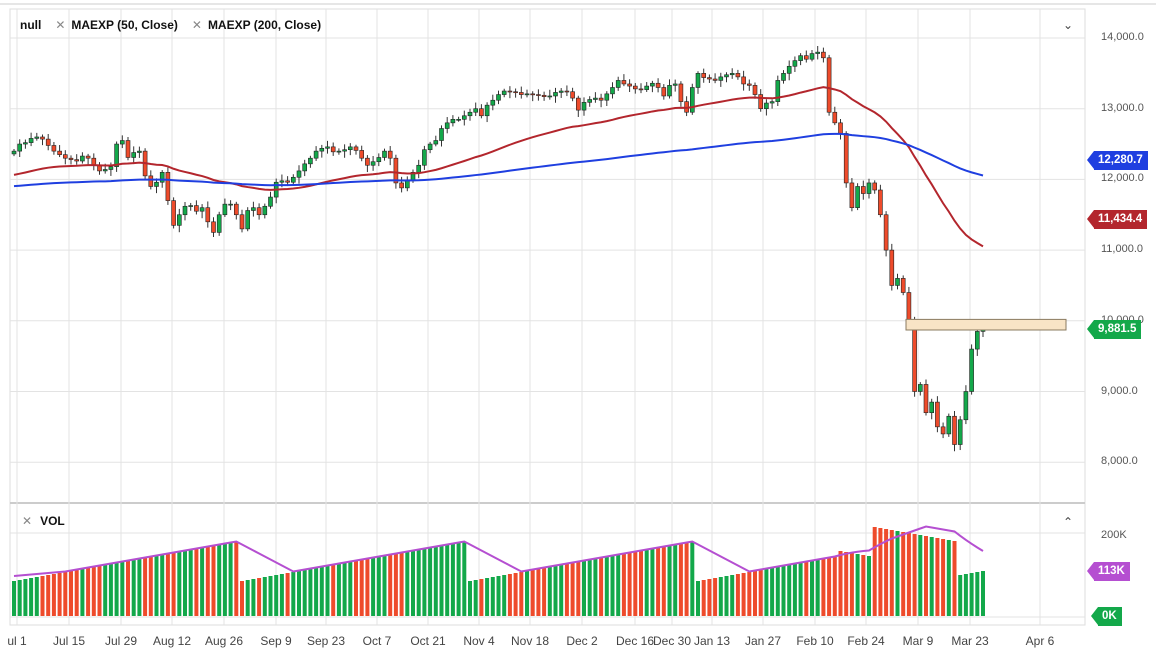 Image resolution: width=1156 pixels, height=662 pixels. Describe the element at coordinates (672, 641) in the screenshot. I see `time-tick: Dec 30` at that location.